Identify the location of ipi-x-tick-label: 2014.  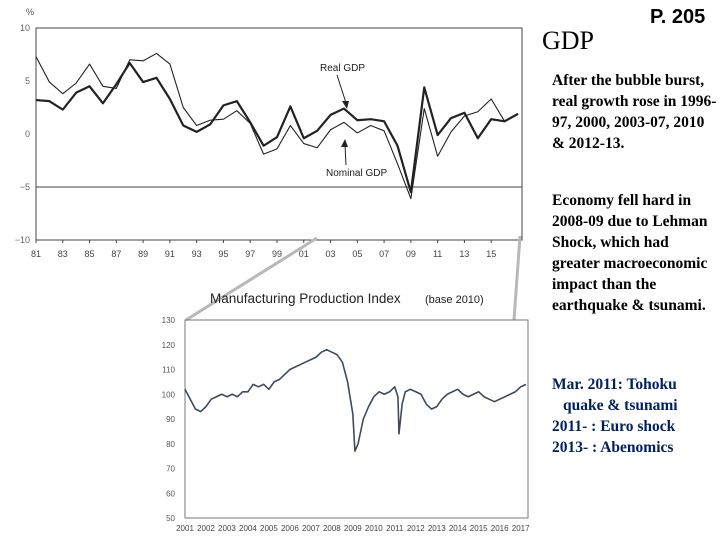
(458, 528).